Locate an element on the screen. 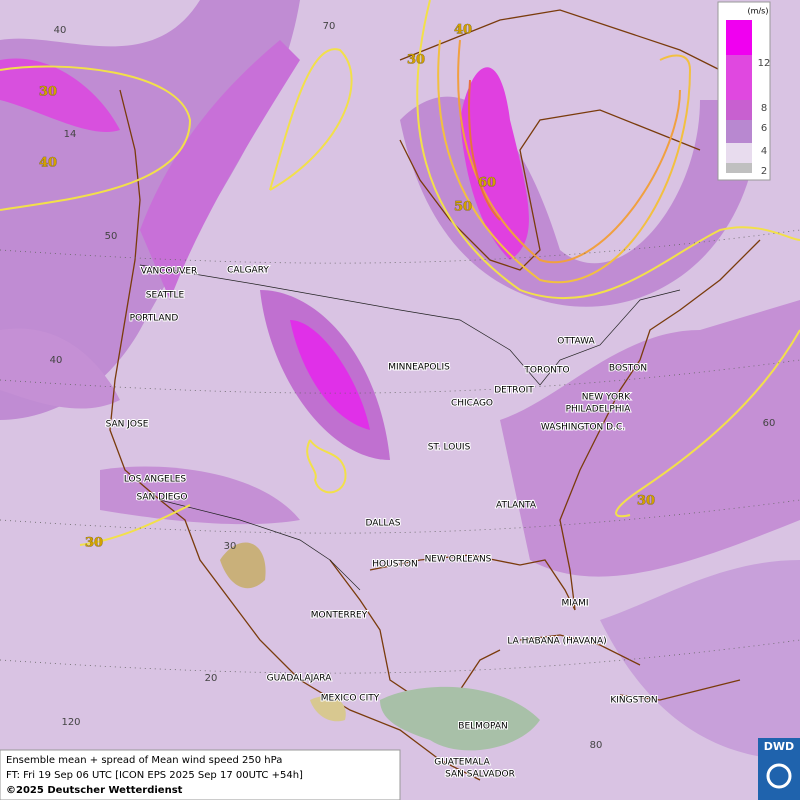 This screenshot has height=804, width=800. city-label: TORONTO is located at coordinates (546, 371).